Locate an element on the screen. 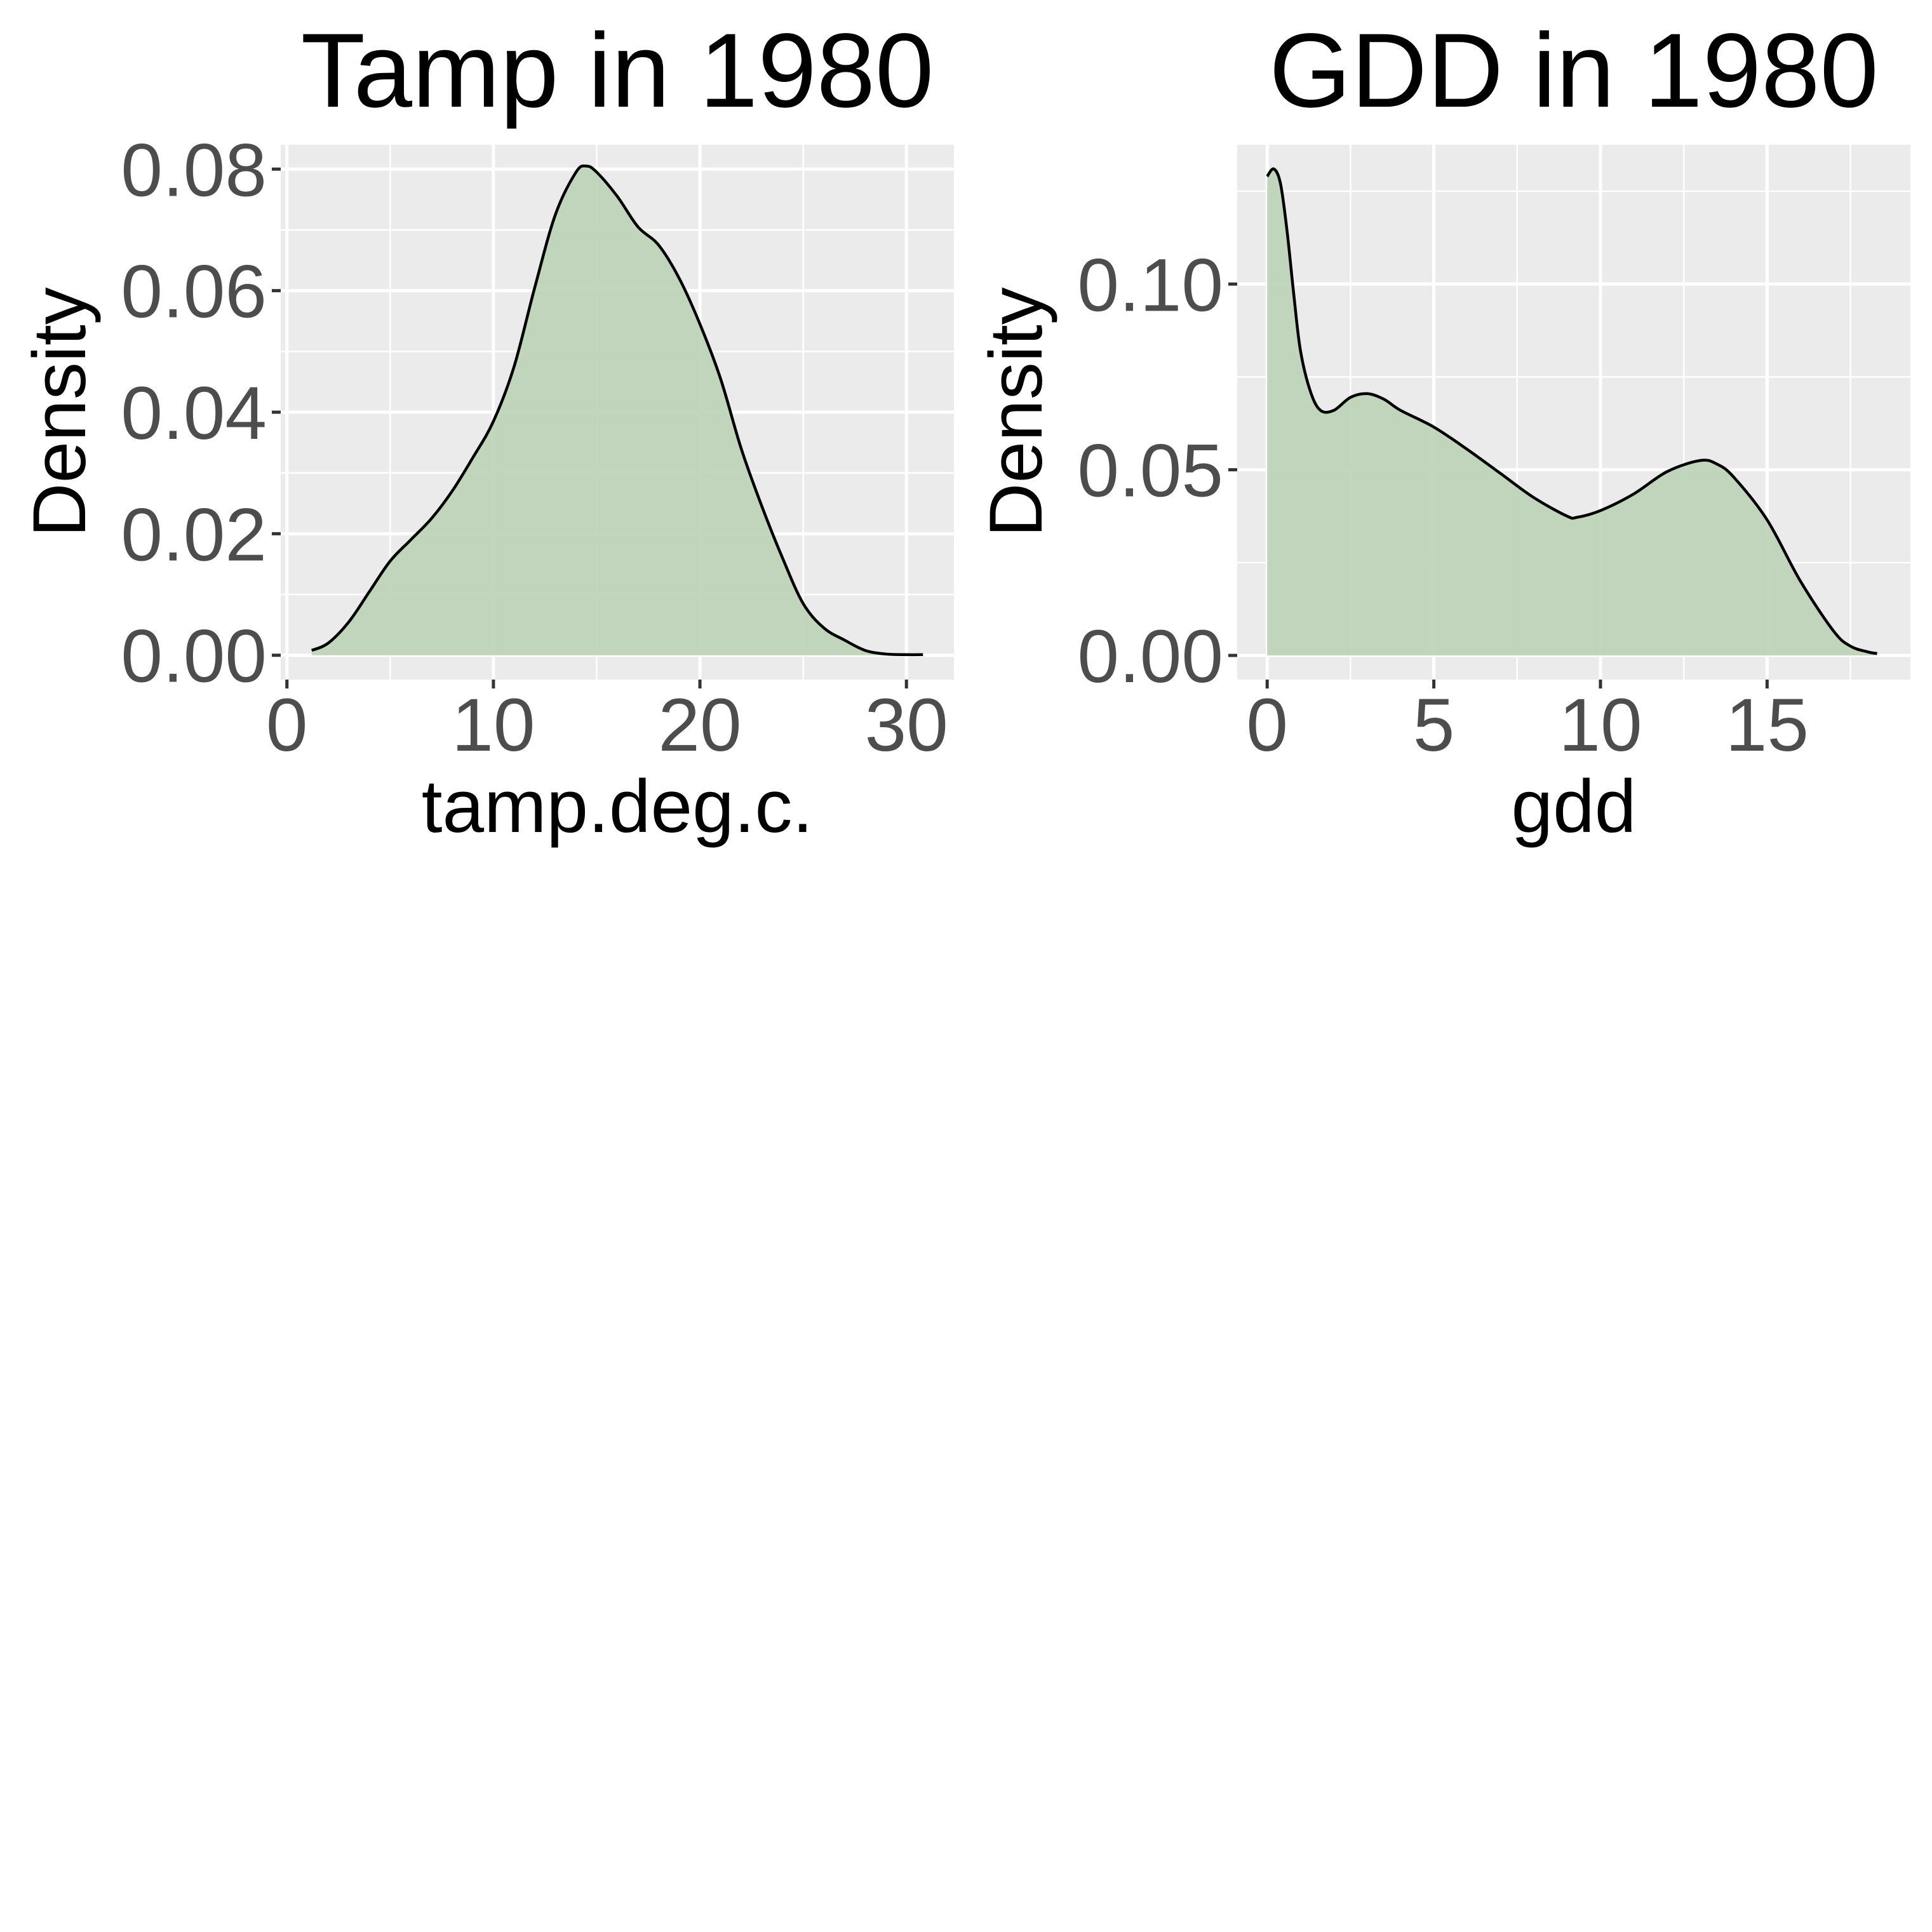 Image resolution: width=1932 pixels, height=1932 pixels. x-tick-label: 15 is located at coordinates (1767, 725).